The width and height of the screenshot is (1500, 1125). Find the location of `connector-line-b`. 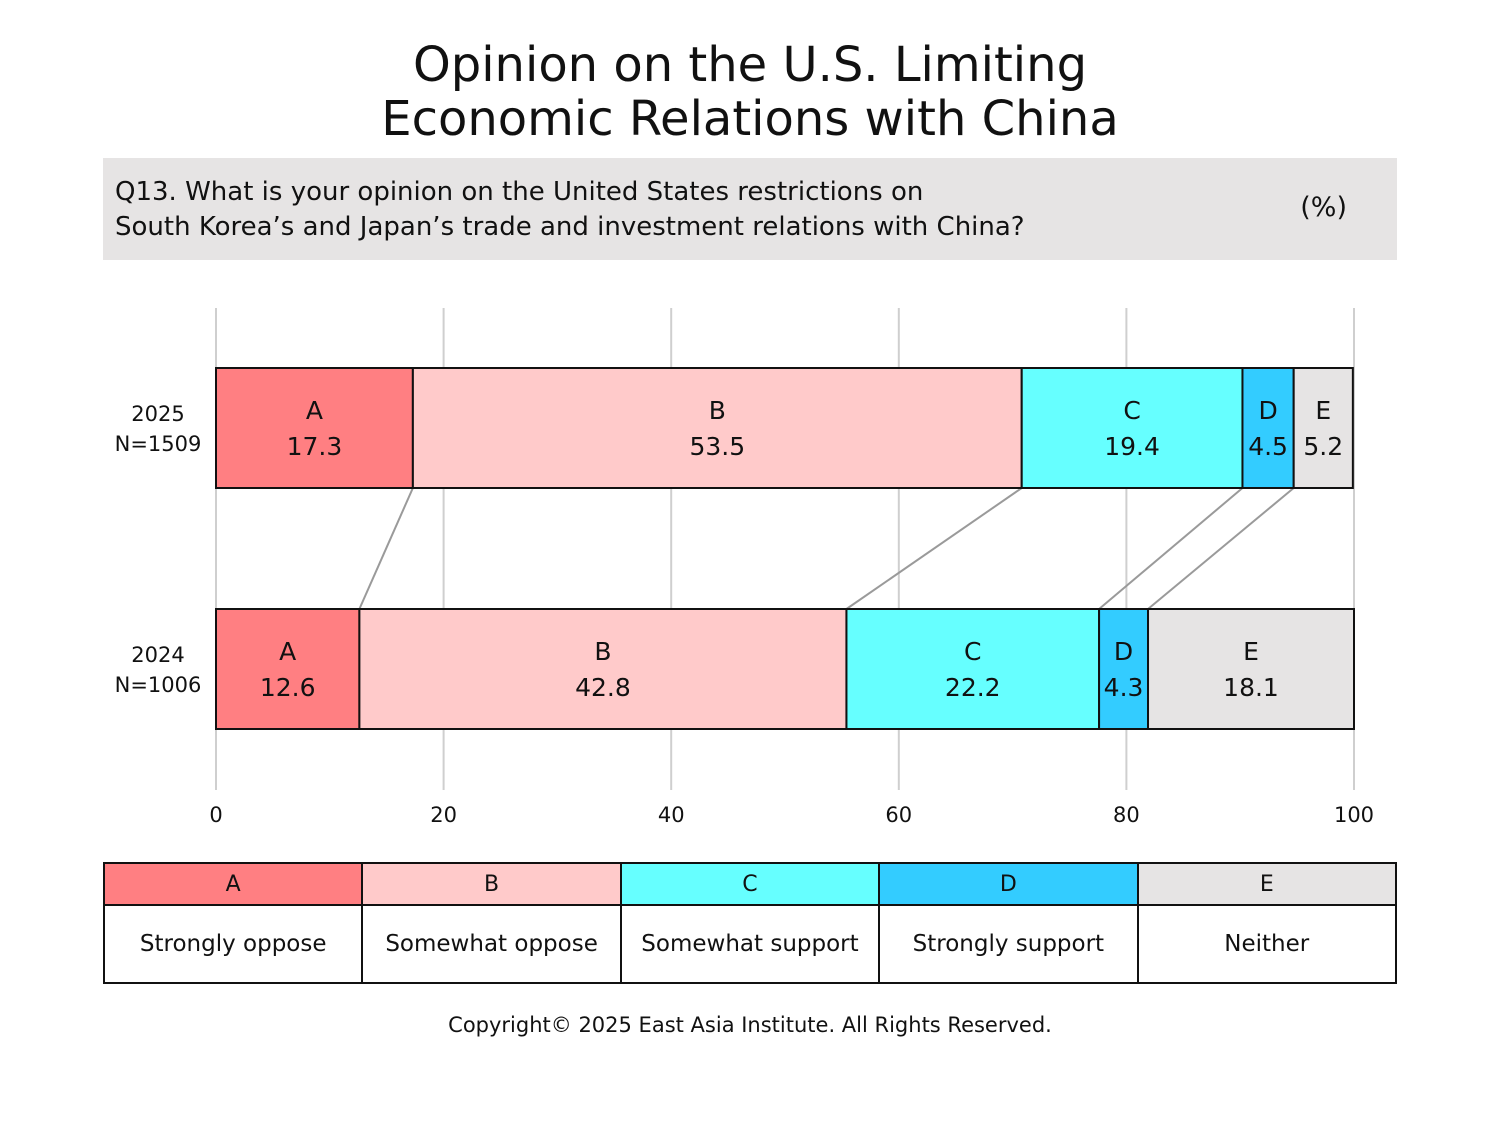

connector-line-b is located at coordinates (934, 548).